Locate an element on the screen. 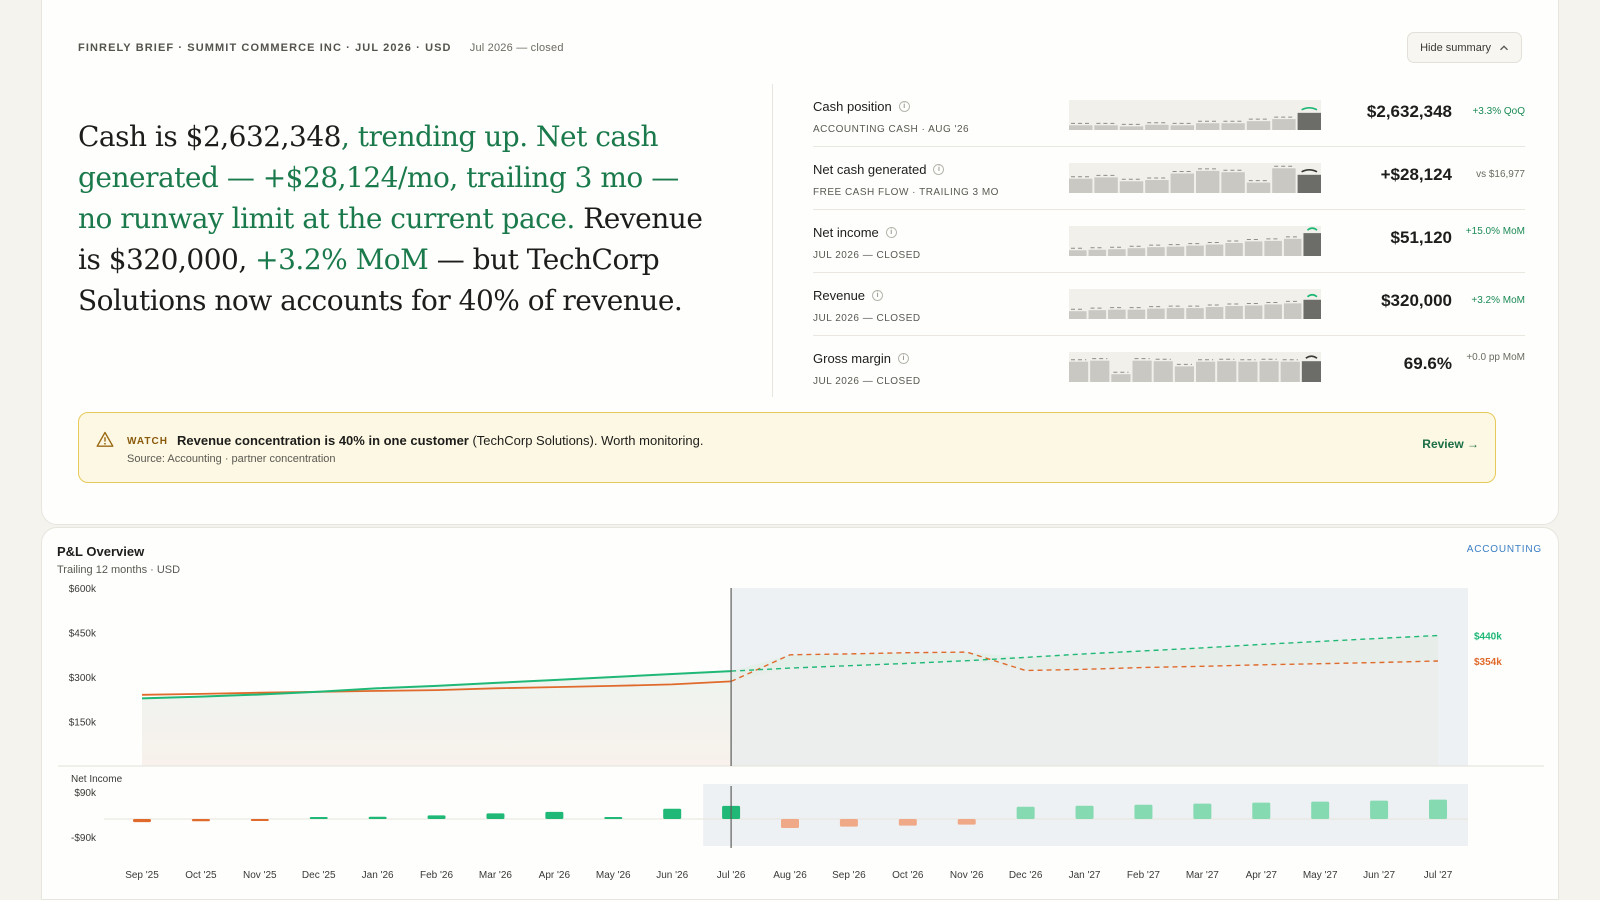  revenue-end-label: $440k is located at coordinates (1488, 636).